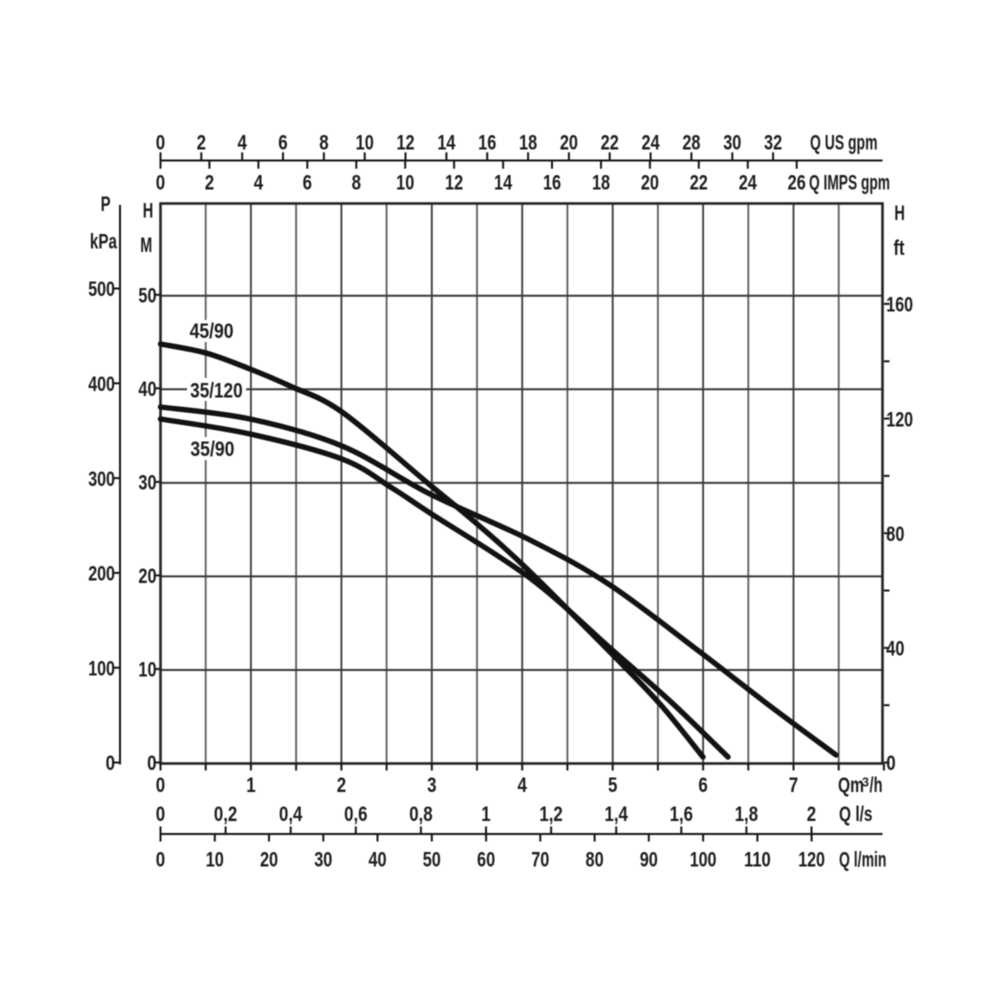 The image size is (1000, 1000). I want to click on svg-text: 300, so click(101, 479).